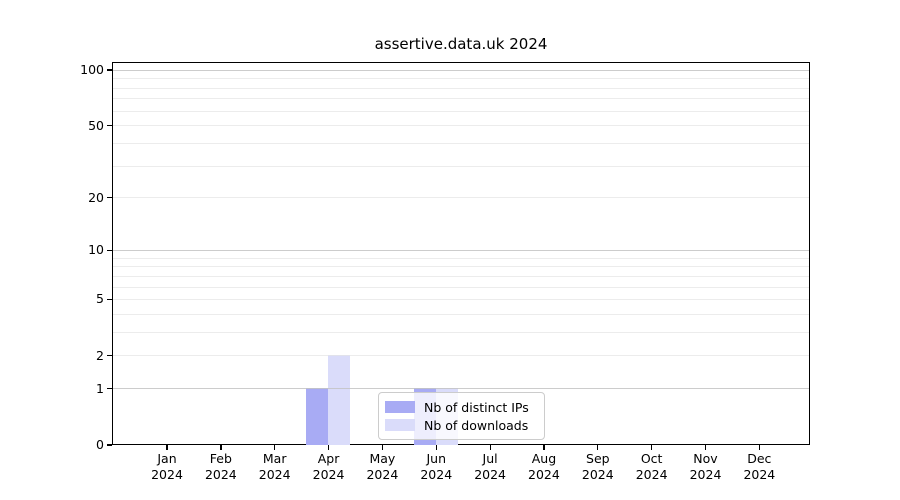 The height and width of the screenshot is (500, 900). Describe the element at coordinates (476, 407) in the screenshot. I see `legend-item-label: Nb of distinct IPs` at that location.